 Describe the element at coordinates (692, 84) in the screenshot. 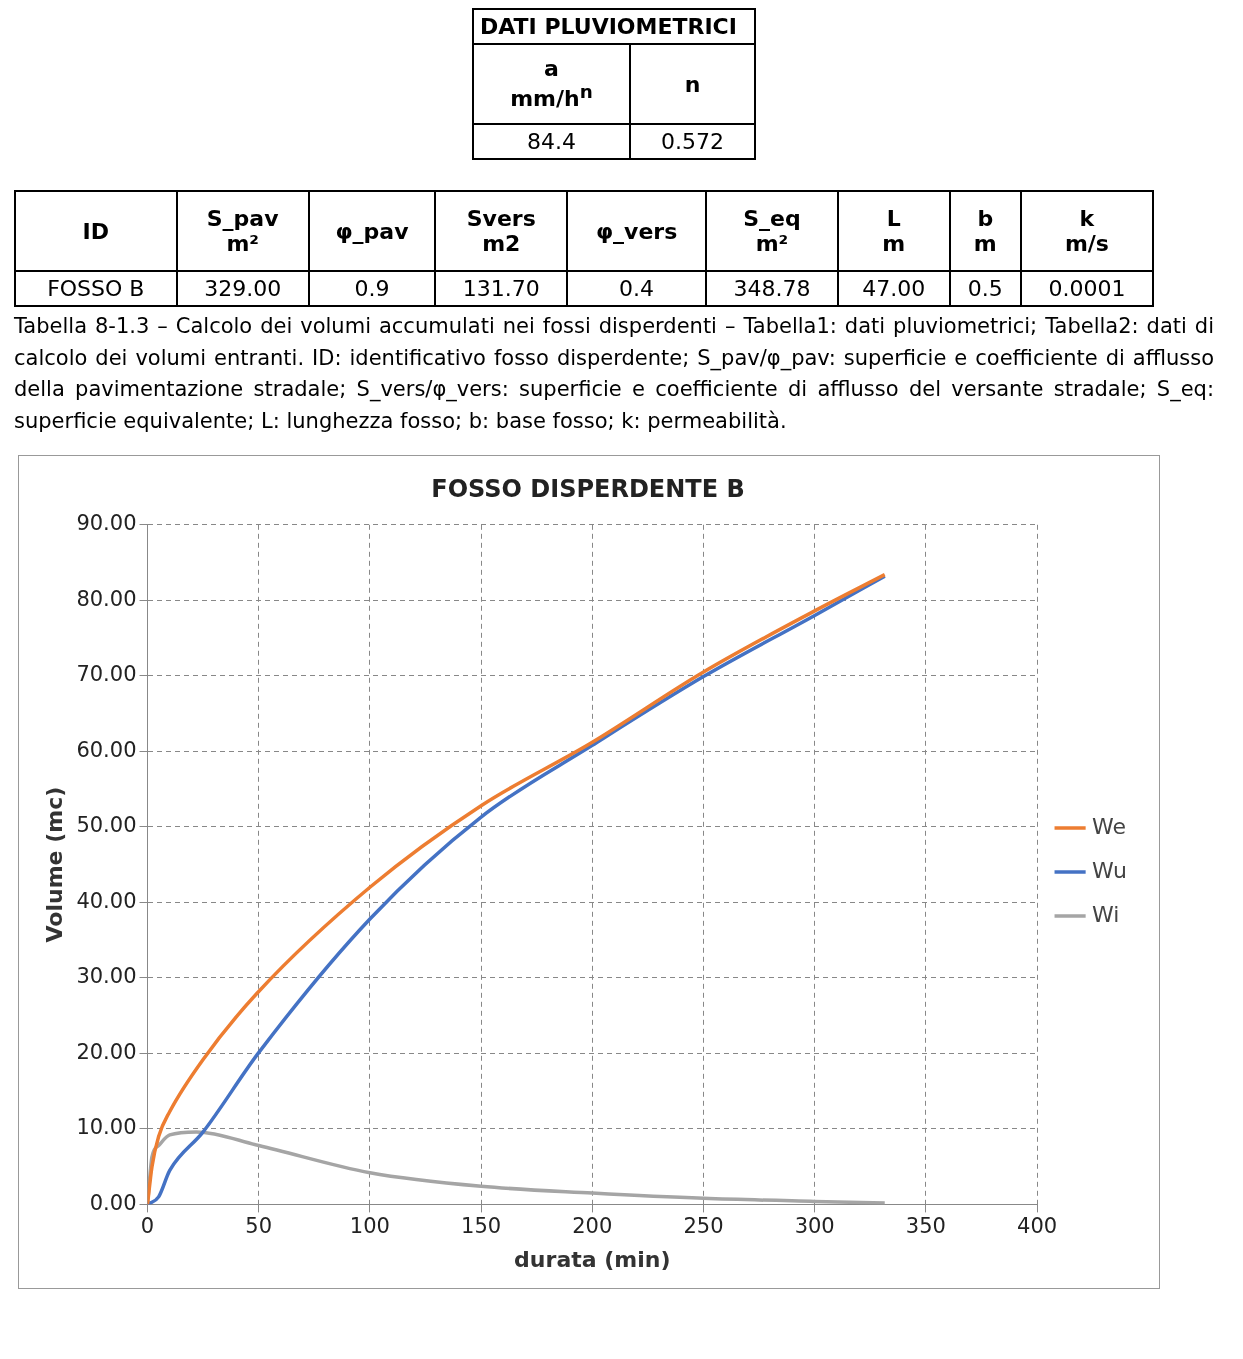

I see `category-label: n` at that location.